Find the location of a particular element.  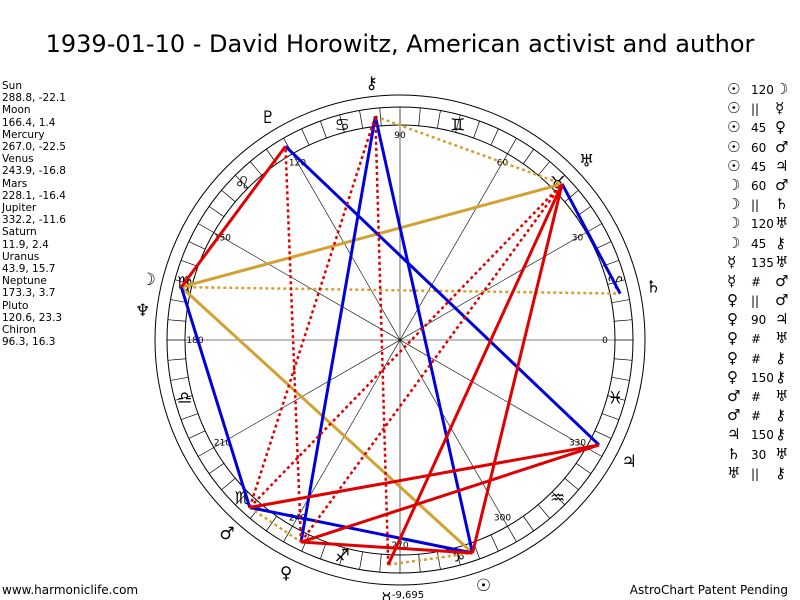

position-name: Mercury is located at coordinates (23, 134).